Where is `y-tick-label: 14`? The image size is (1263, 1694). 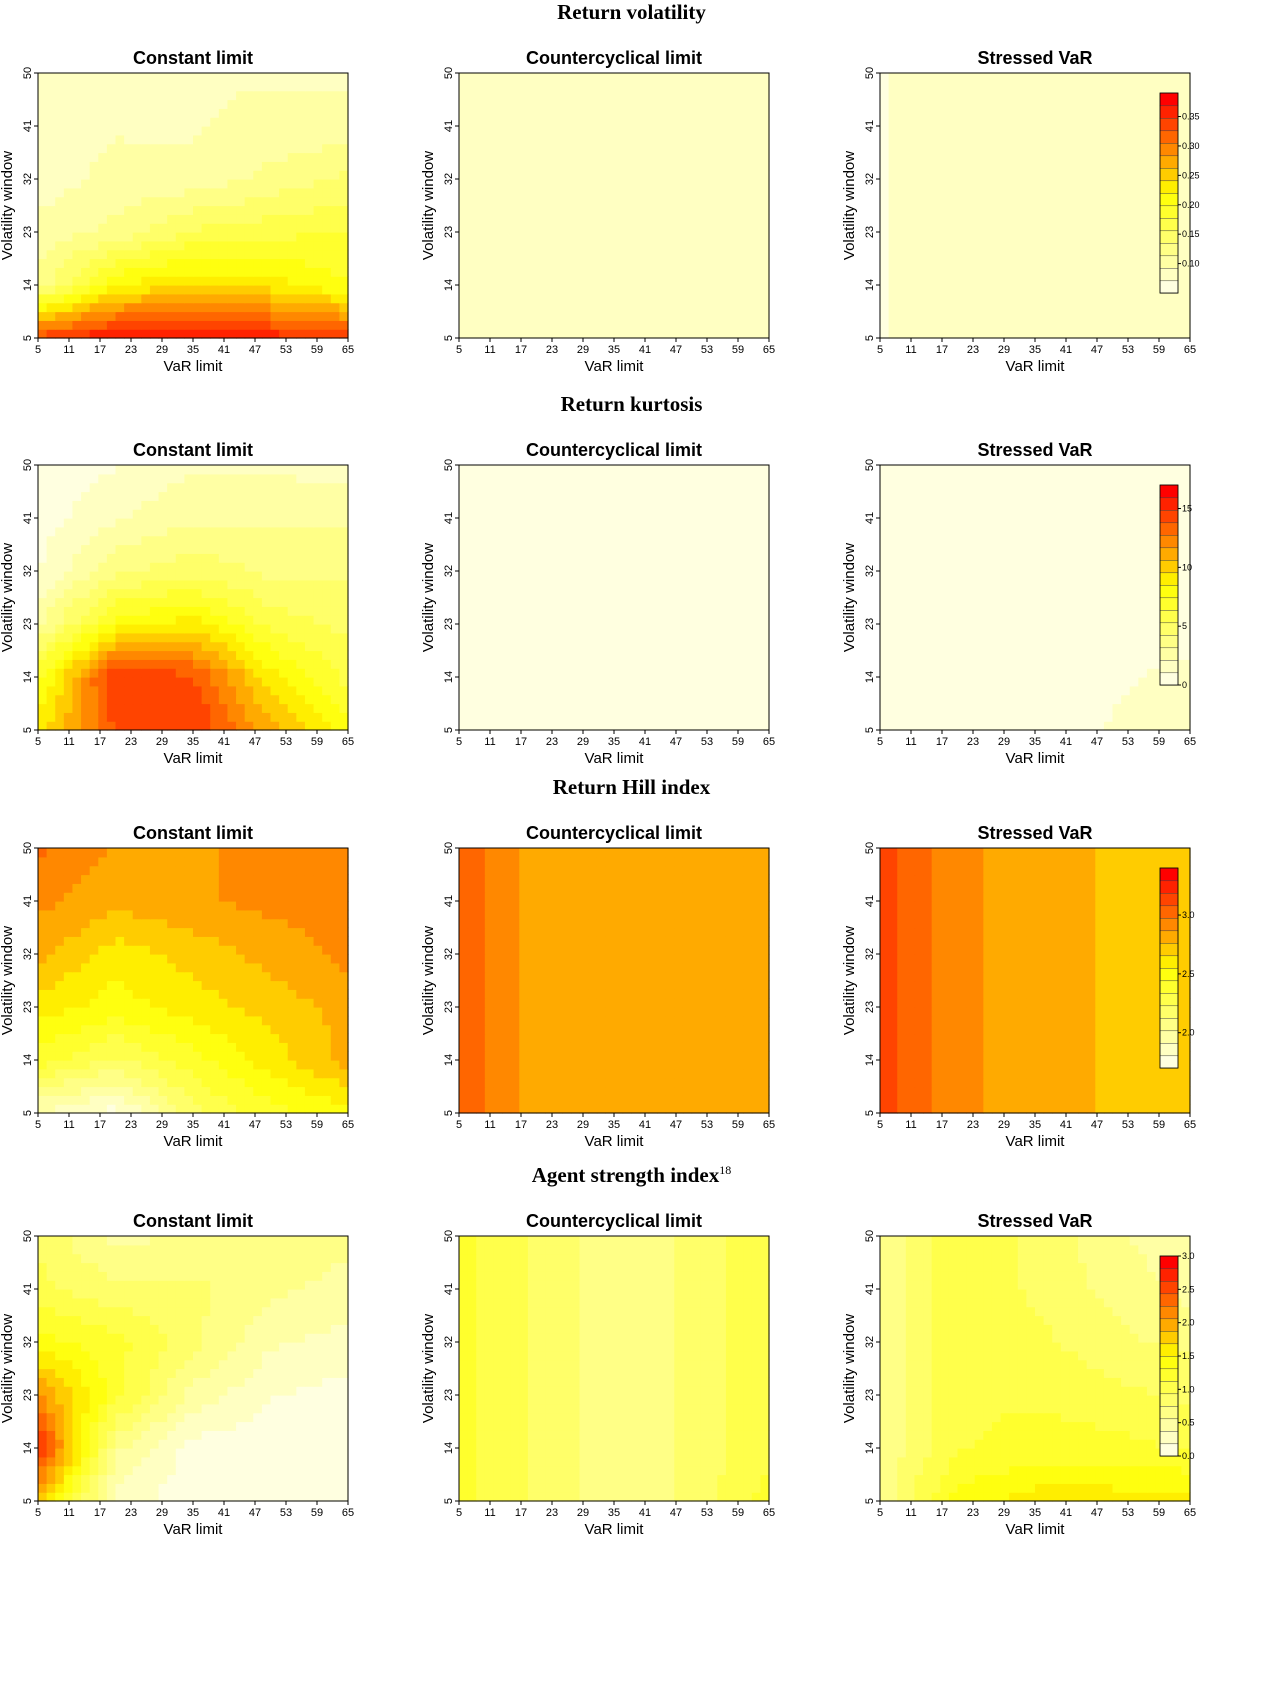 y-tick-label: 14 is located at coordinates (28, 677).